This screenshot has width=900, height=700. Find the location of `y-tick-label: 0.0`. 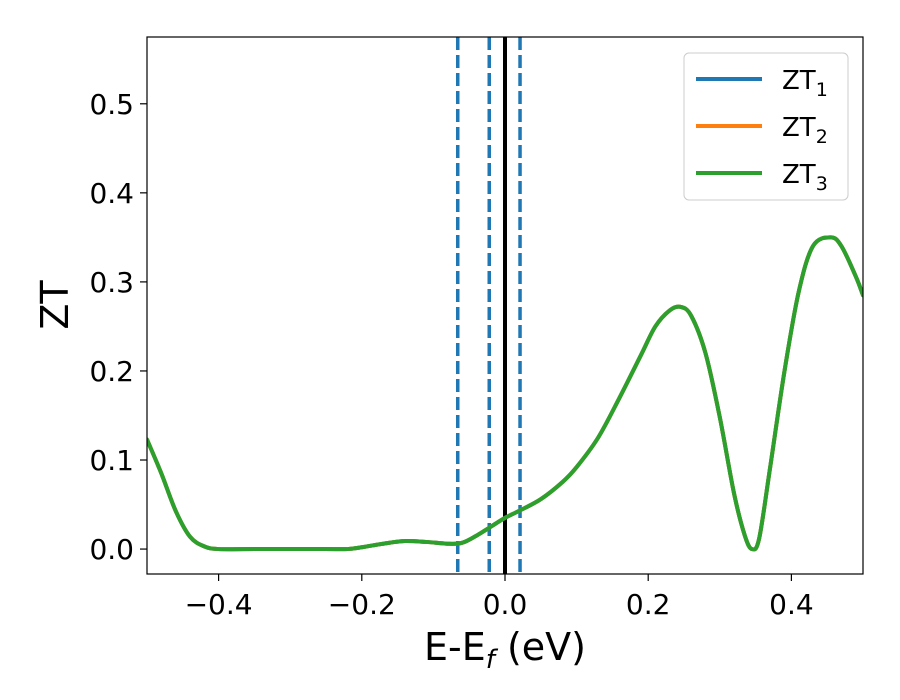

y-tick-label: 0.0 is located at coordinates (111, 549).